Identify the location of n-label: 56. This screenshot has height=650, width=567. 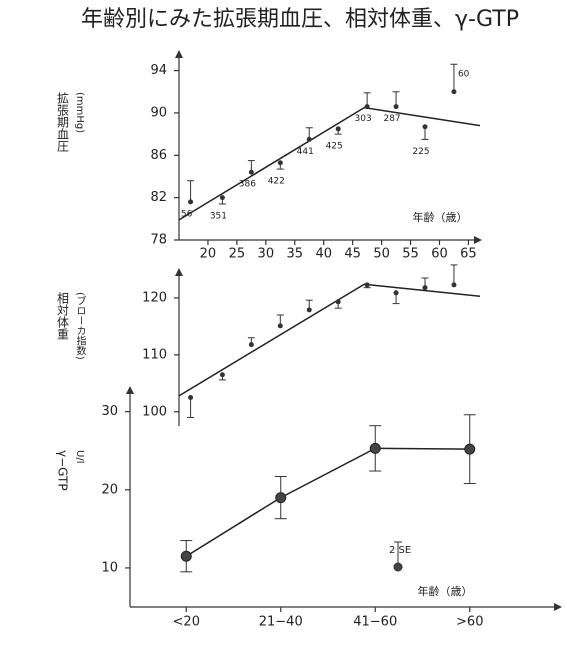
(187, 214).